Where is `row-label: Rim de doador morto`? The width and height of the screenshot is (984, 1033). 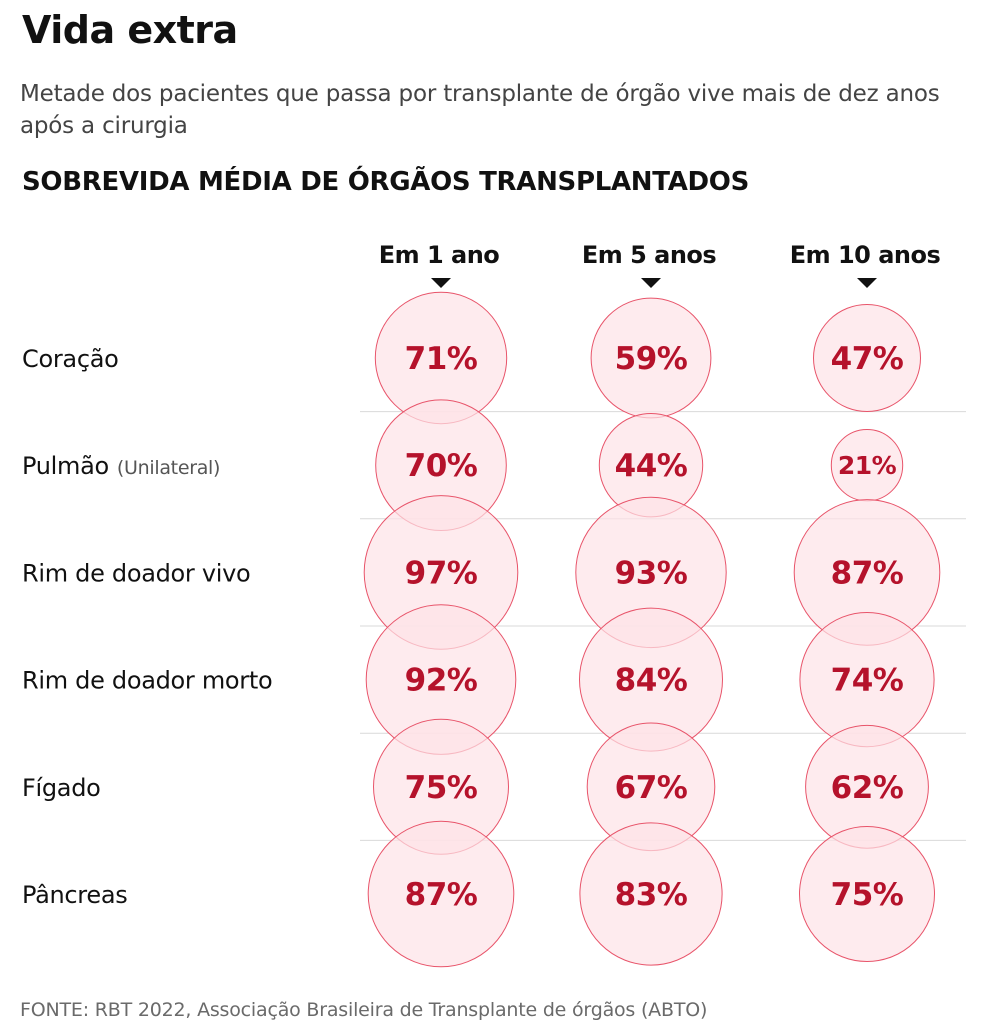 row-label: Rim de doador morto is located at coordinates (147, 681).